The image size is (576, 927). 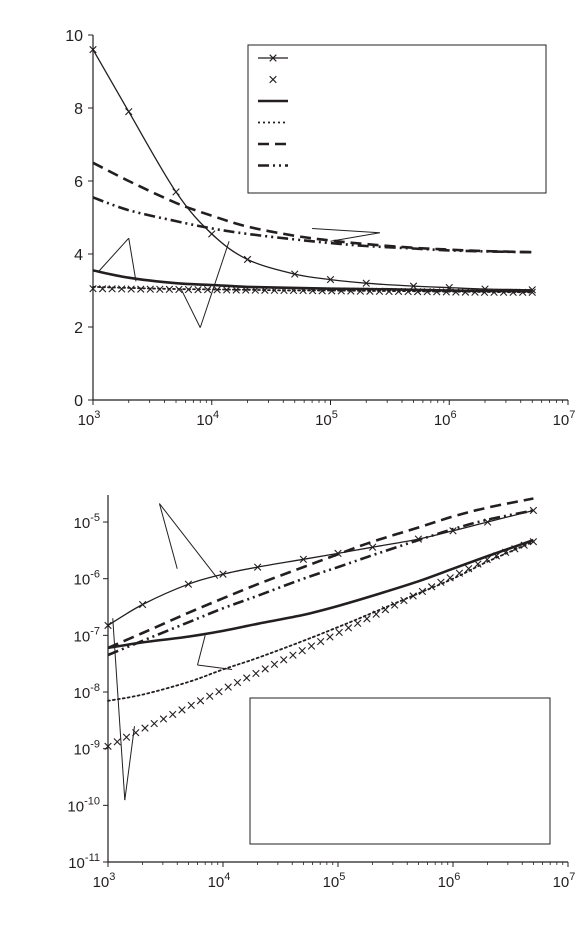 What do you see at coordinates (84, 862) in the screenshot?
I see `y-tick-label: 10⁻¹¹` at bounding box center [84, 862].